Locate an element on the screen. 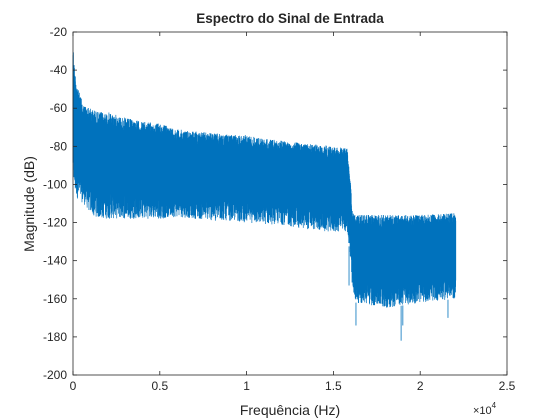  y-tick-label: -120 is located at coordinates (55, 223).